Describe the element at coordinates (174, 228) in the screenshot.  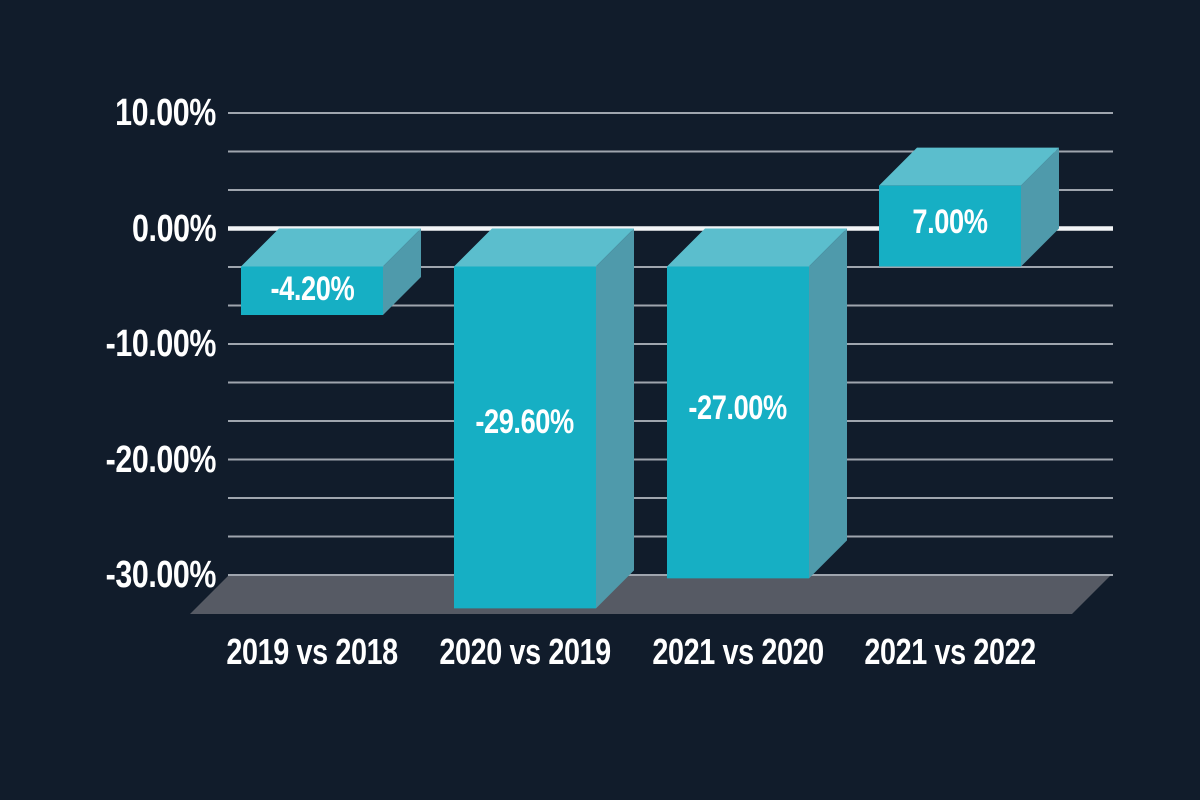
I see `y-axis-tick-label: 0.00%` at that location.